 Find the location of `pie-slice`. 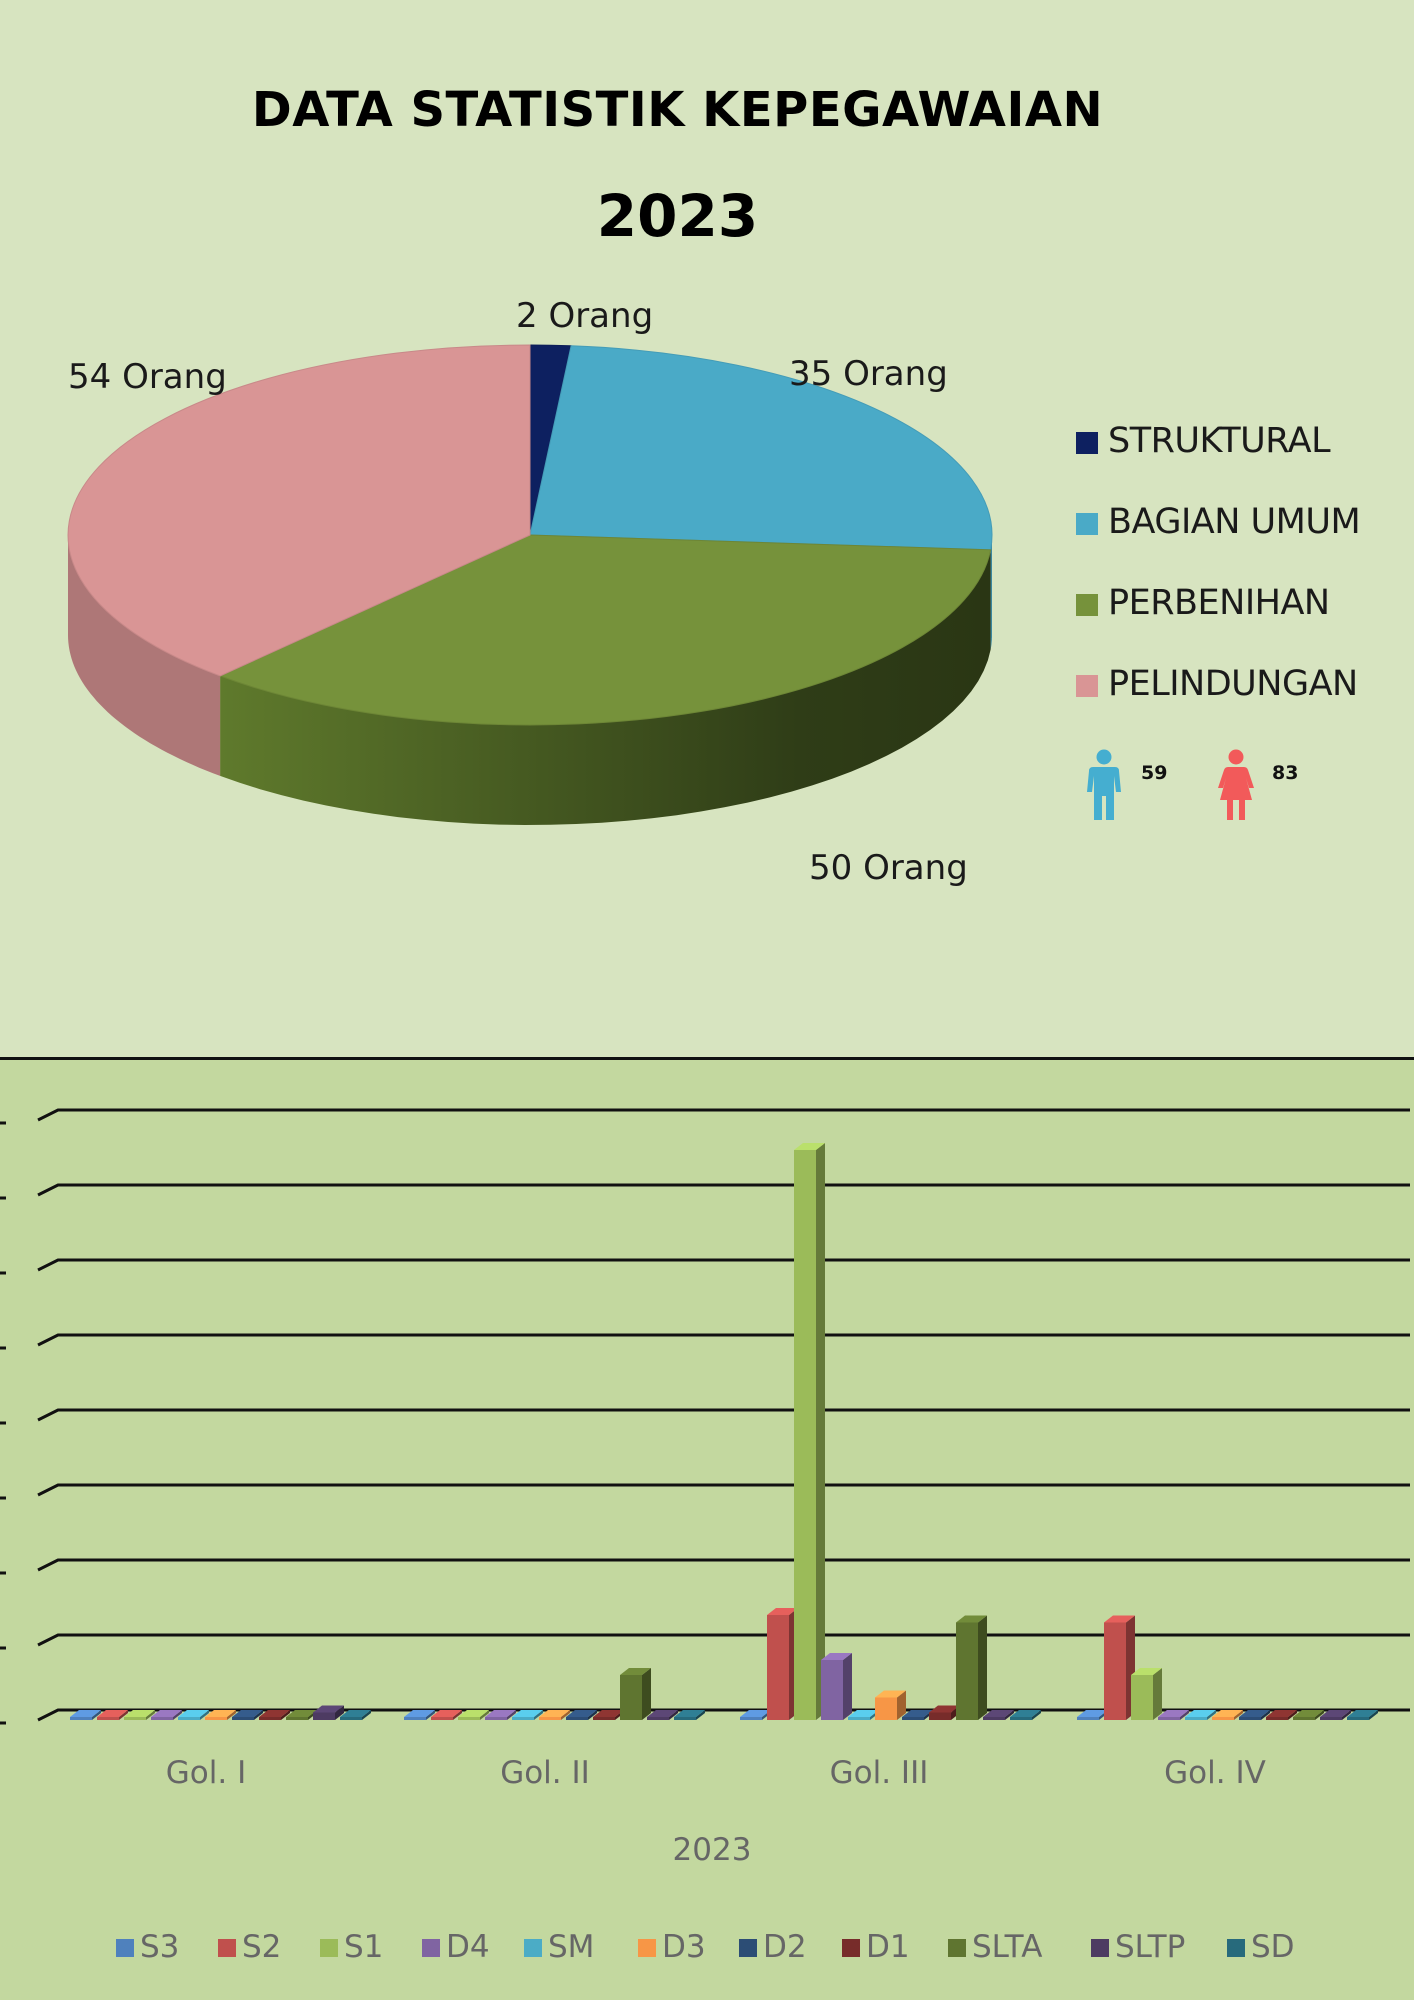

pie-slice is located at coordinates (605, 630).